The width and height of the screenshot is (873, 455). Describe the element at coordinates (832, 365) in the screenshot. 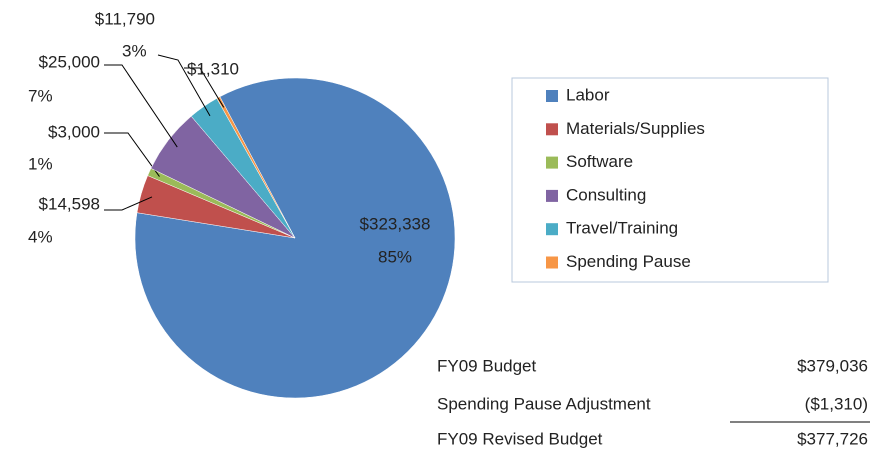

I see `summary-amount: $379,036` at that location.